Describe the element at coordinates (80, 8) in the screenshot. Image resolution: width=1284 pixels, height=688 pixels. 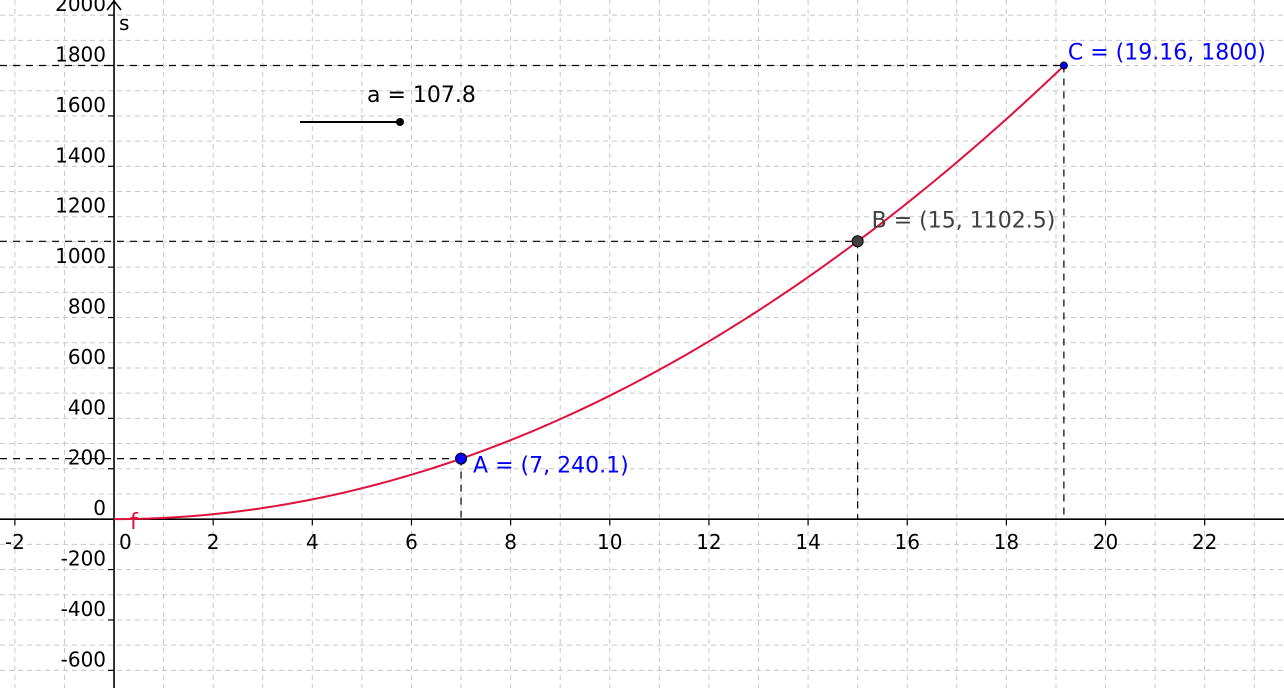
I see `y-tick-label: 2000` at that location.